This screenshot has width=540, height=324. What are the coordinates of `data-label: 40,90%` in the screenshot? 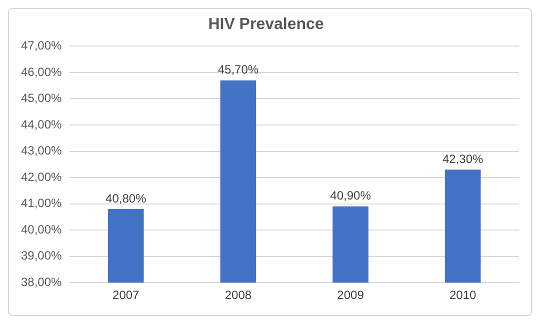 It's located at (351, 195).